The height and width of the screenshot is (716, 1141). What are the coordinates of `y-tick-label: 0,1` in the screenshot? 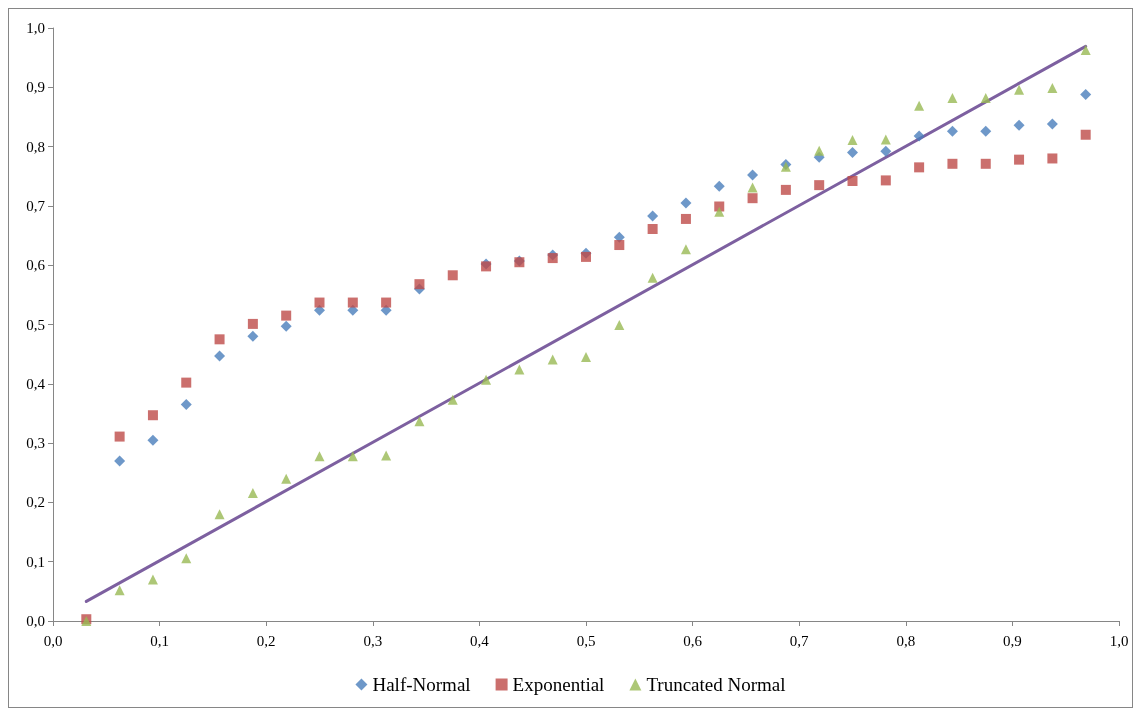 It's located at (35, 561).